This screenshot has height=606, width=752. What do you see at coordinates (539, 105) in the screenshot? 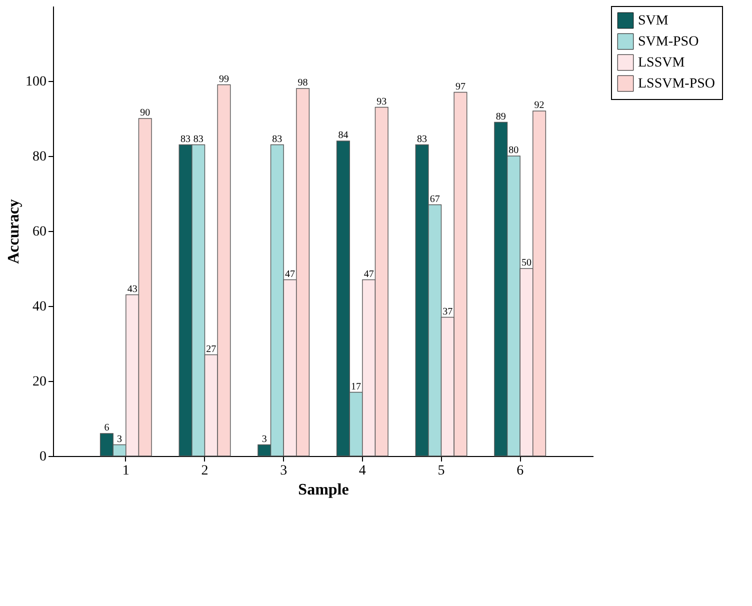
I see `data-label: 92` at bounding box center [539, 105].